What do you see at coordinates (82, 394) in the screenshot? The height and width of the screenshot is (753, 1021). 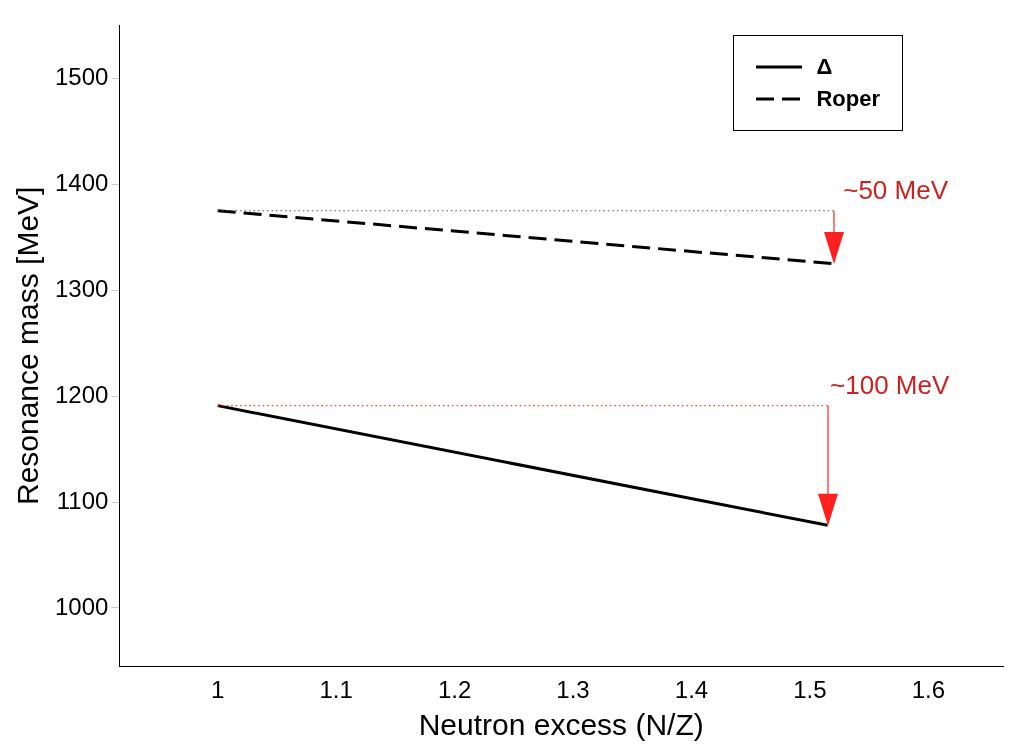 I see `y-tick-label: 1200` at bounding box center [82, 394].